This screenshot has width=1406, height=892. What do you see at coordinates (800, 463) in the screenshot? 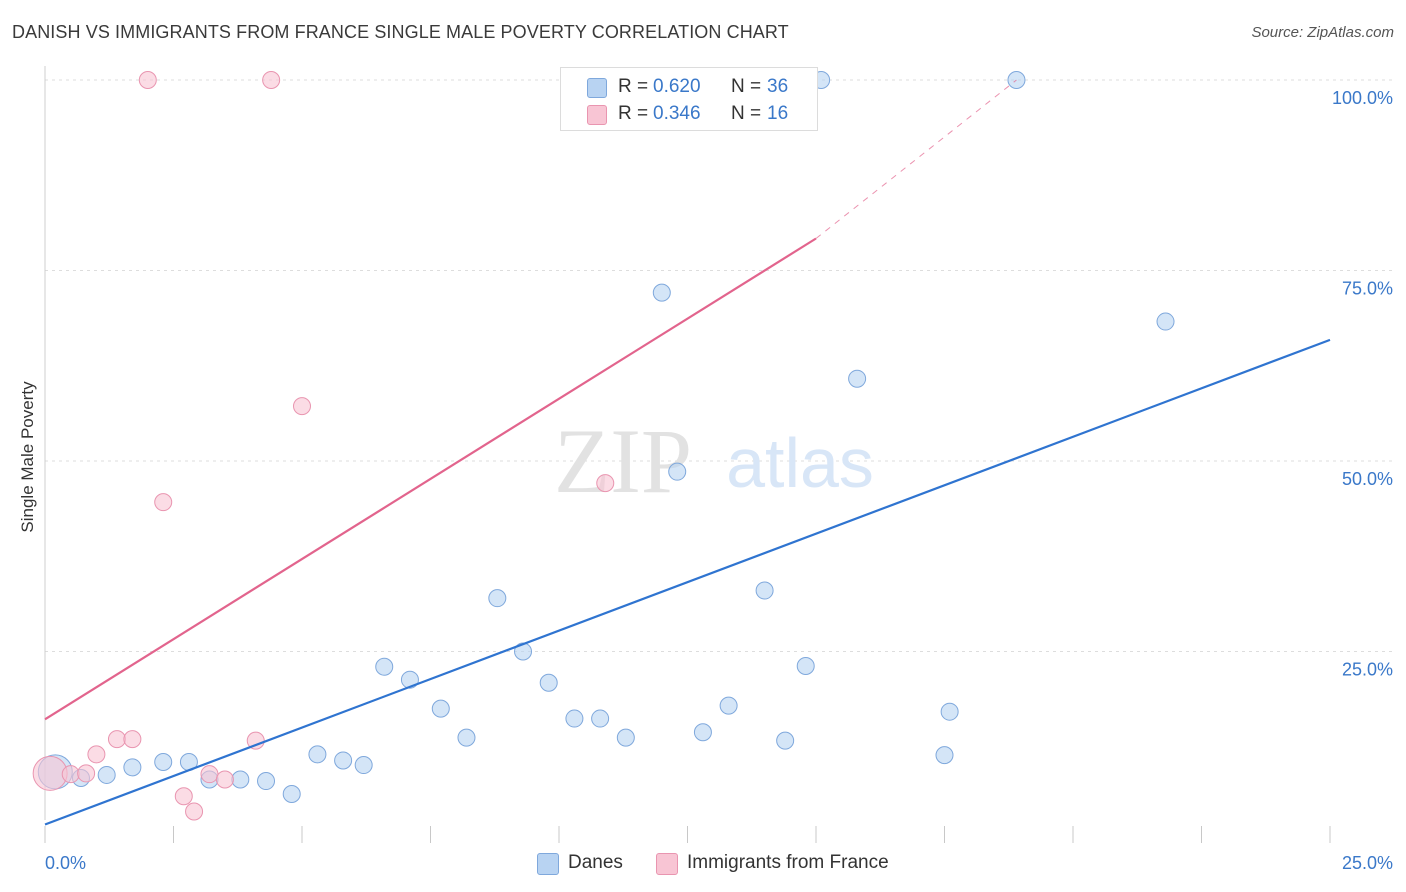
I see `watermark-atlas: atlas` at bounding box center [800, 463].